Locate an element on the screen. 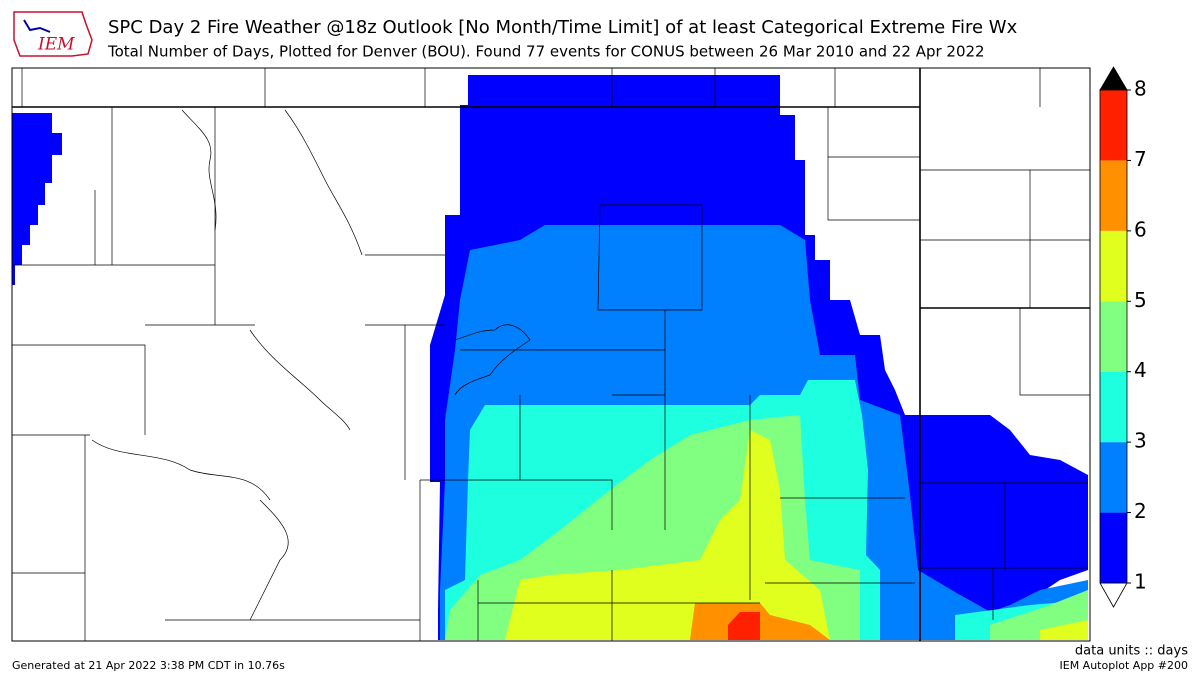 Image resolution: width=1200 pixels, height=675 pixels. colorbar-tick-label: 8 is located at coordinates (1140, 89).